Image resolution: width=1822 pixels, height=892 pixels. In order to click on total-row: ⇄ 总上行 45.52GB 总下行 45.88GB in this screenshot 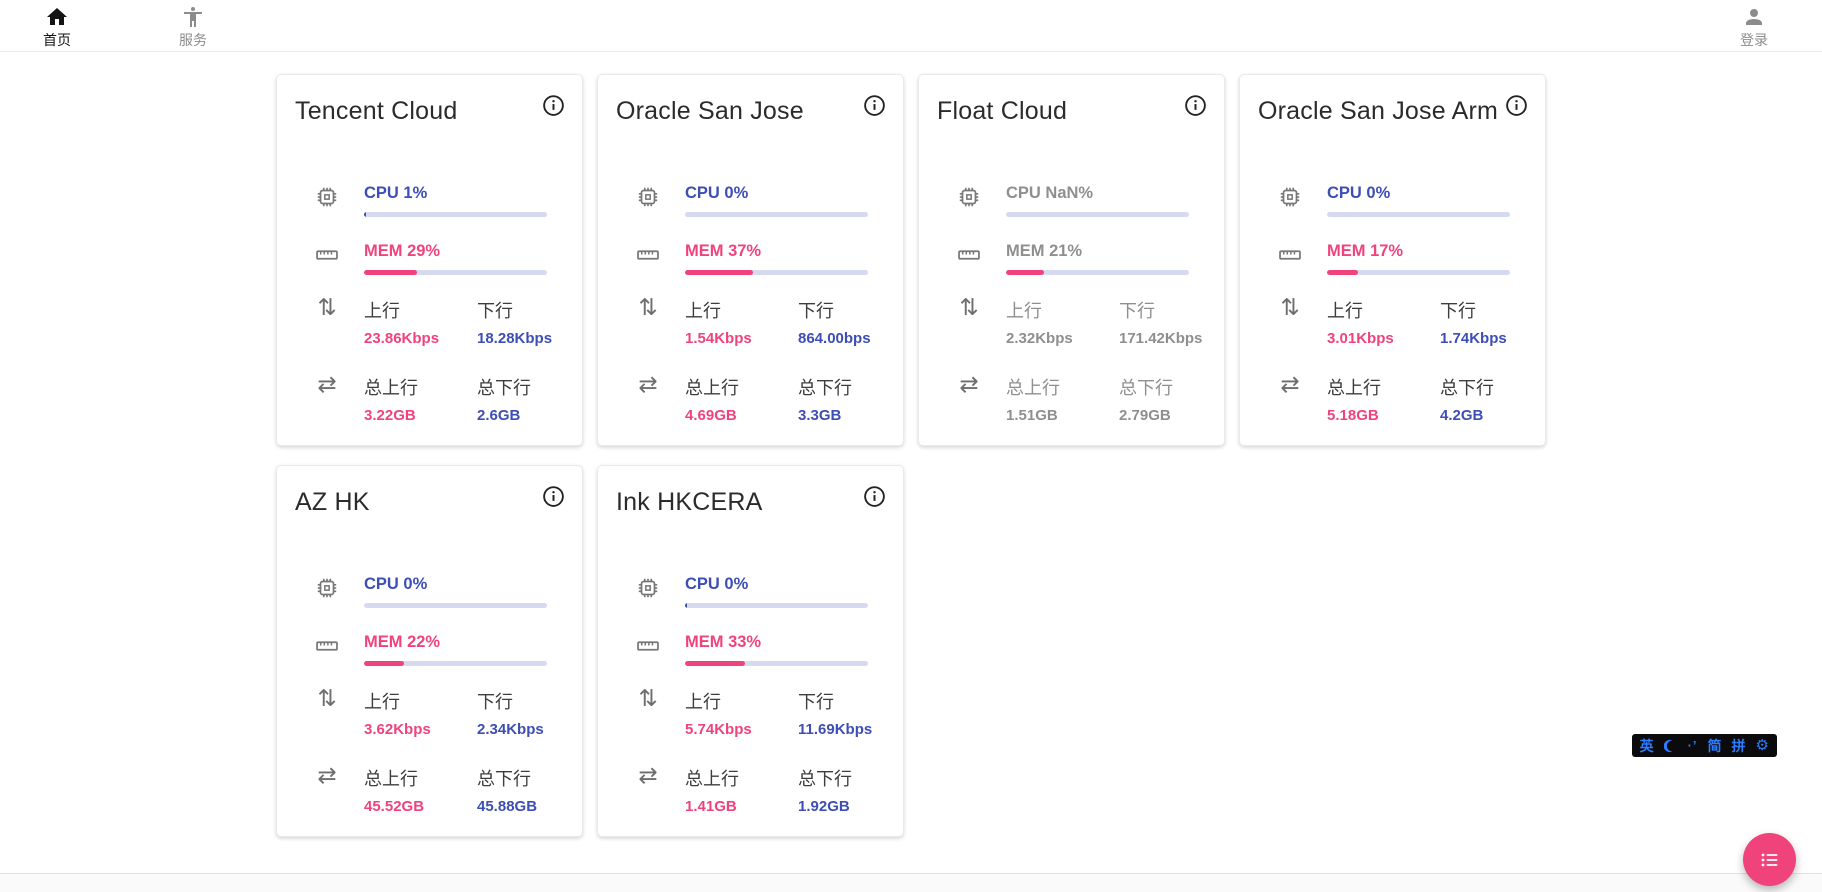, I will do `click(429, 789)`.